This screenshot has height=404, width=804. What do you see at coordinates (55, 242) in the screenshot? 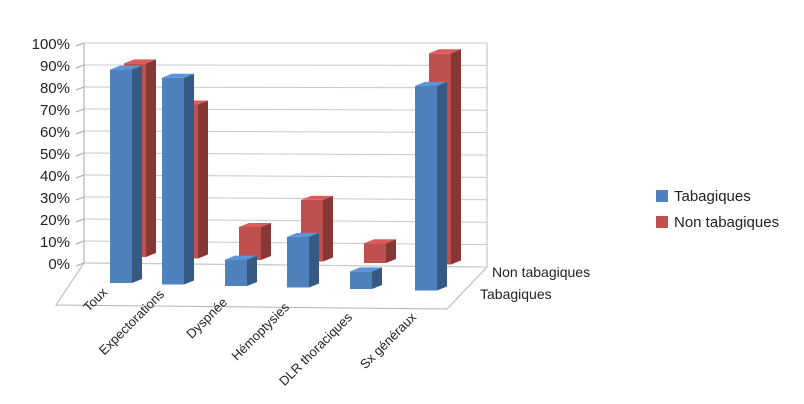
I see `y-tick-label: 10%` at bounding box center [55, 242].